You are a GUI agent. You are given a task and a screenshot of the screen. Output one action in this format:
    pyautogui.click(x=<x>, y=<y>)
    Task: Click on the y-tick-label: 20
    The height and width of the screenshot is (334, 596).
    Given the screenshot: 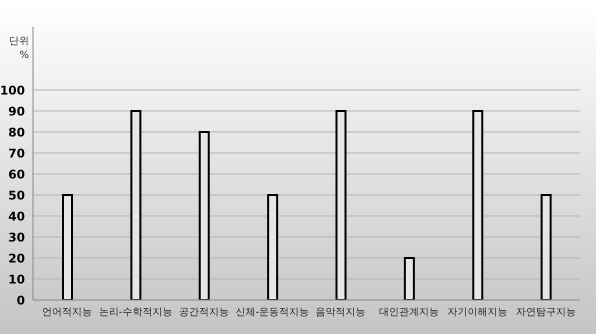 What is the action you would take?
    pyautogui.click(x=16, y=258)
    